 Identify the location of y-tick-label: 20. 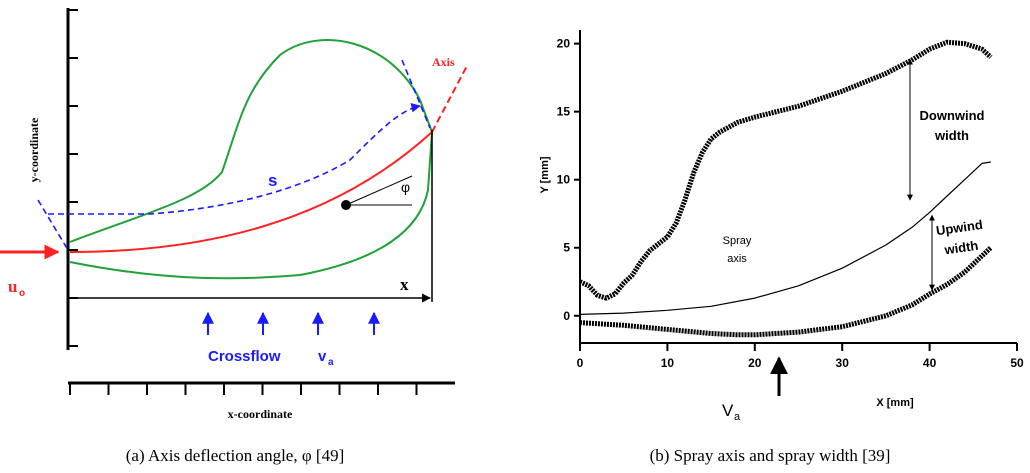
(564, 44).